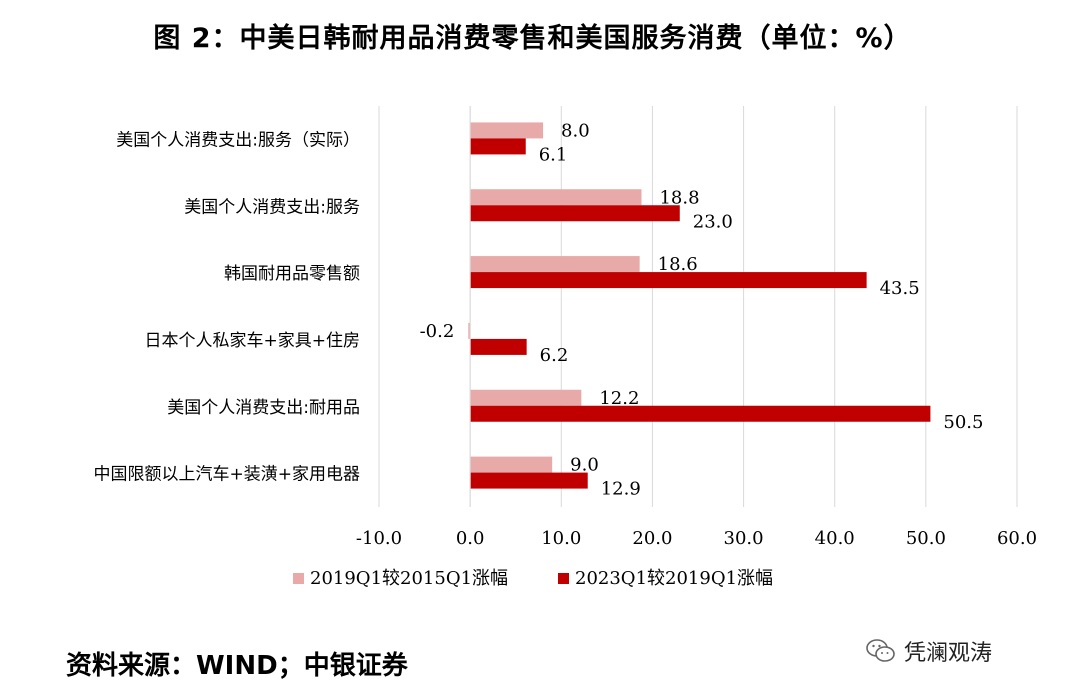 The height and width of the screenshot is (697, 1065). I want to click on data-label: 23.0, so click(713, 221).